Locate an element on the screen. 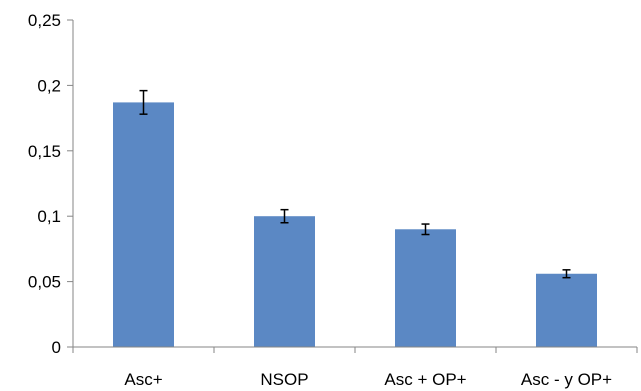 The width and height of the screenshot is (641, 391). y-tick-label: 0,2 is located at coordinates (49, 85).